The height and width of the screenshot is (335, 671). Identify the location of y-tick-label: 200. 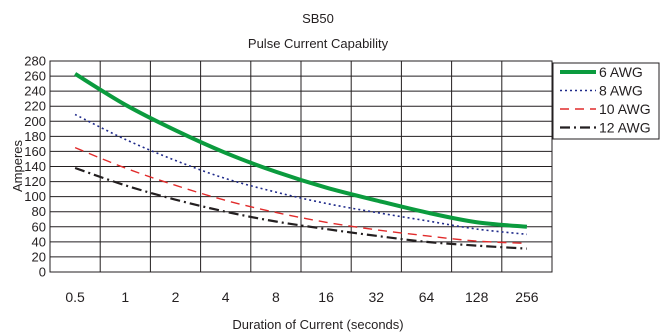
(35, 121).